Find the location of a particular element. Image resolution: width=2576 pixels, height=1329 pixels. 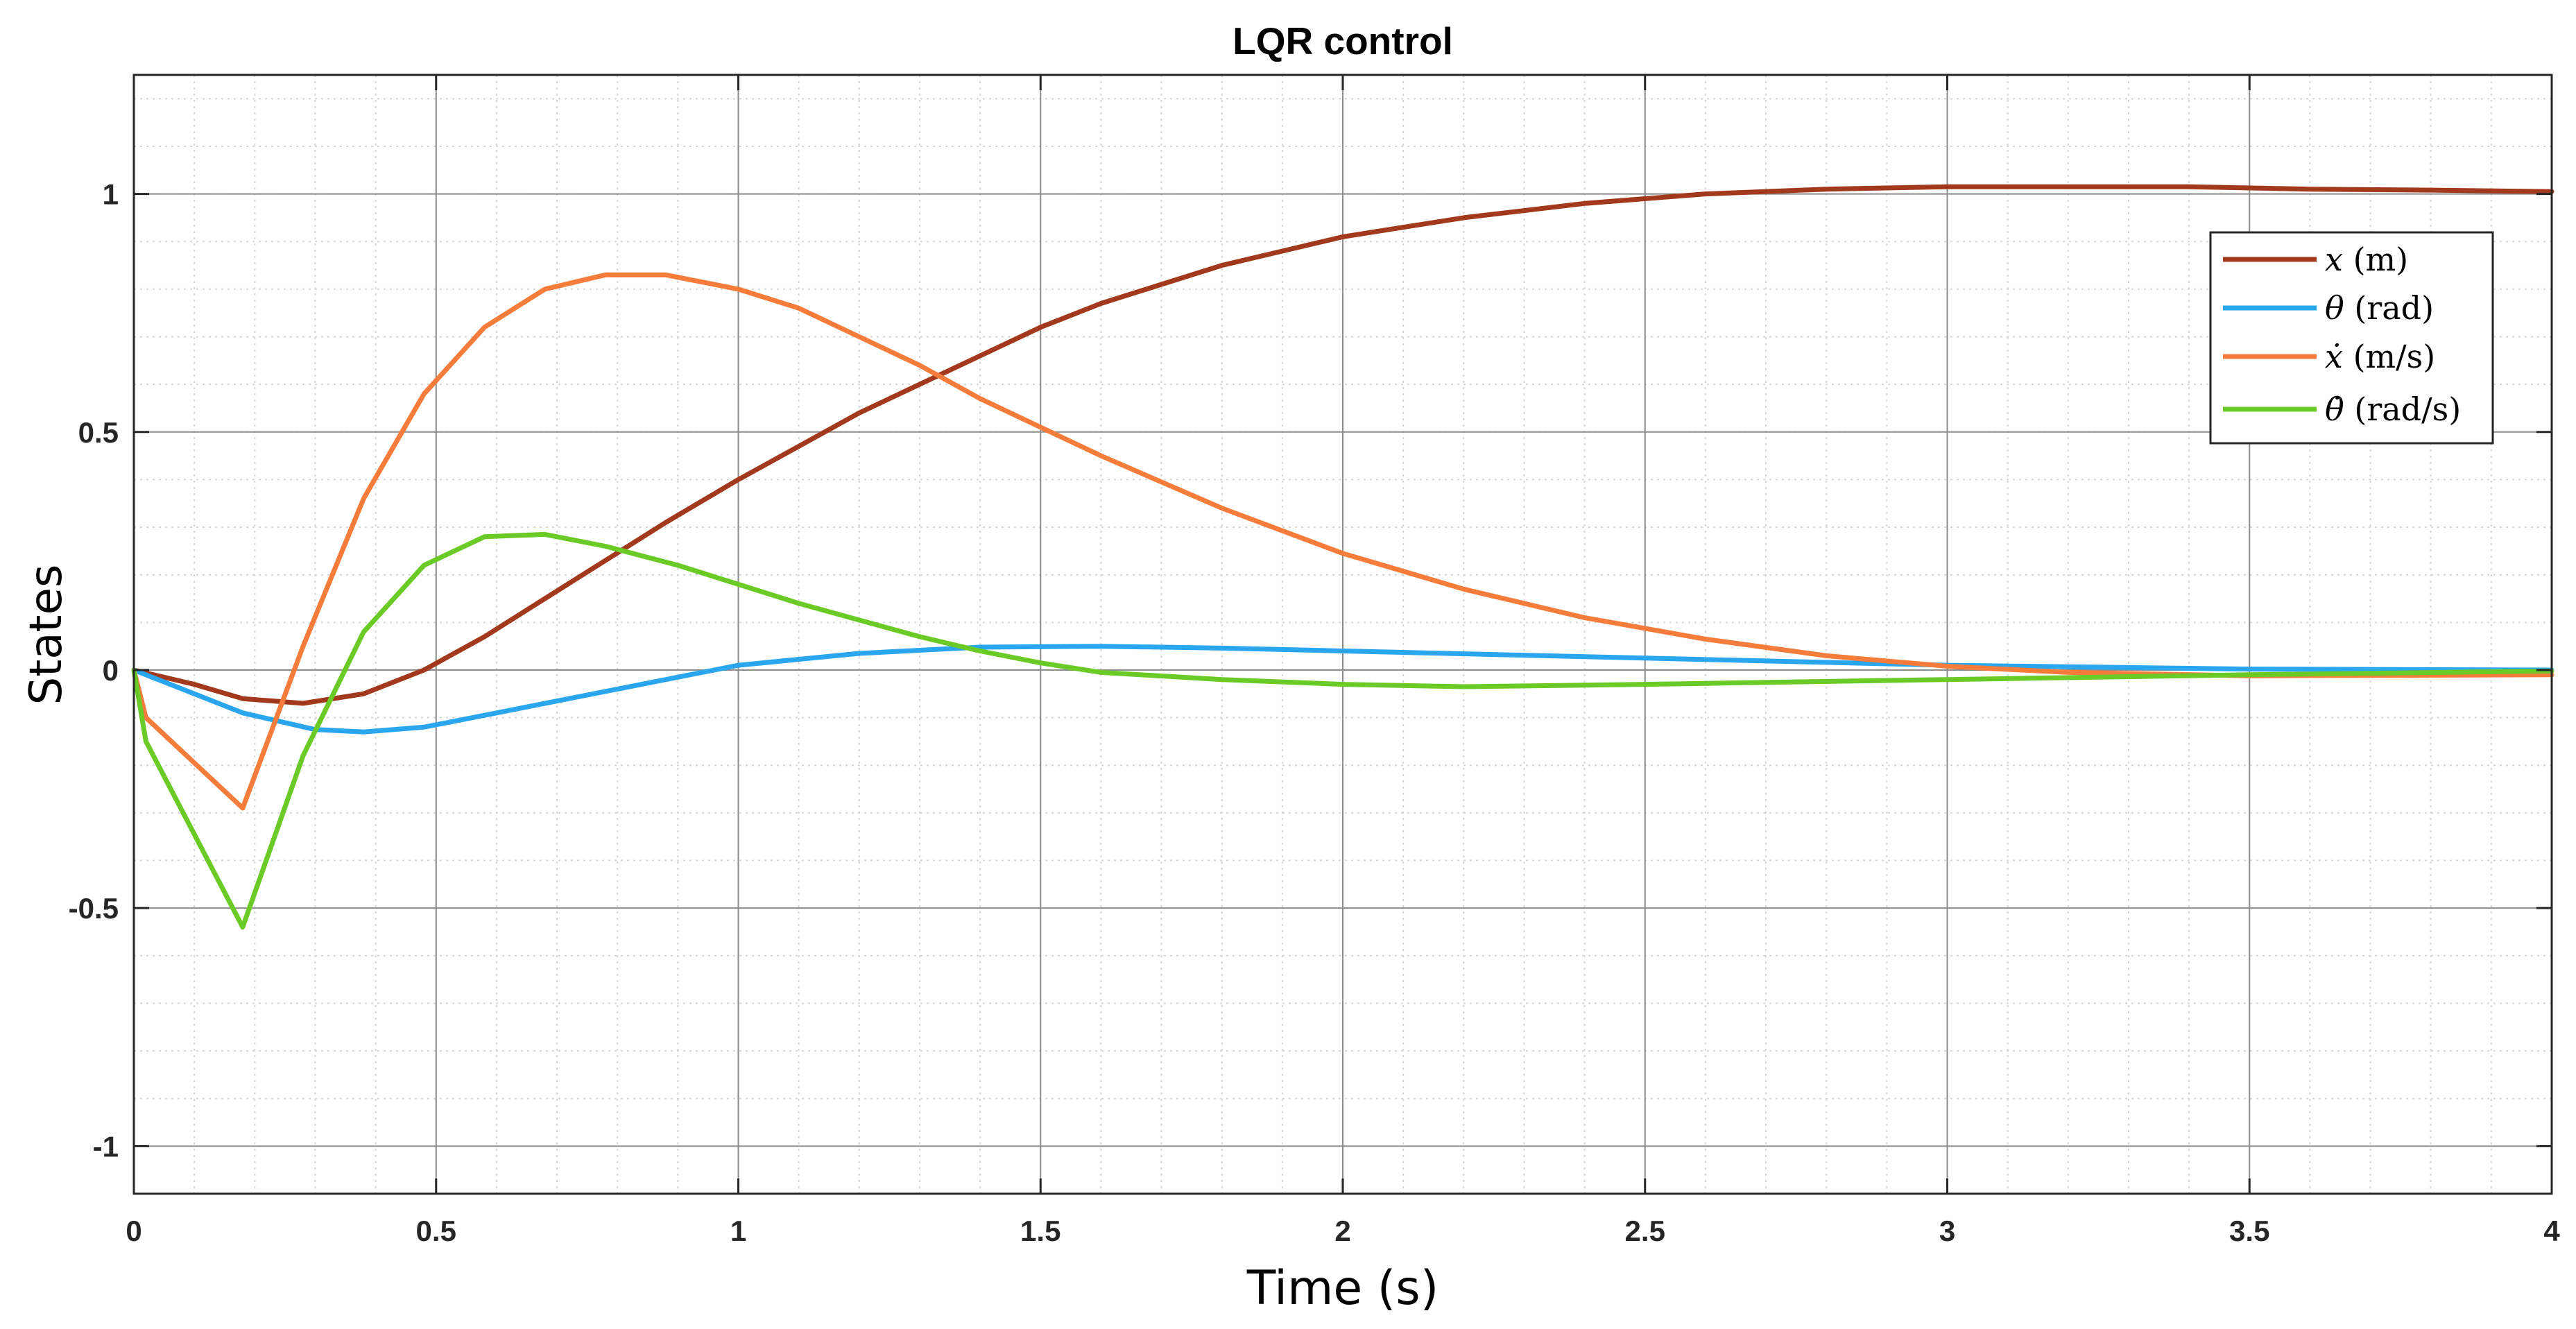

x-axis-label: Time (s) is located at coordinates (1342, 1289).